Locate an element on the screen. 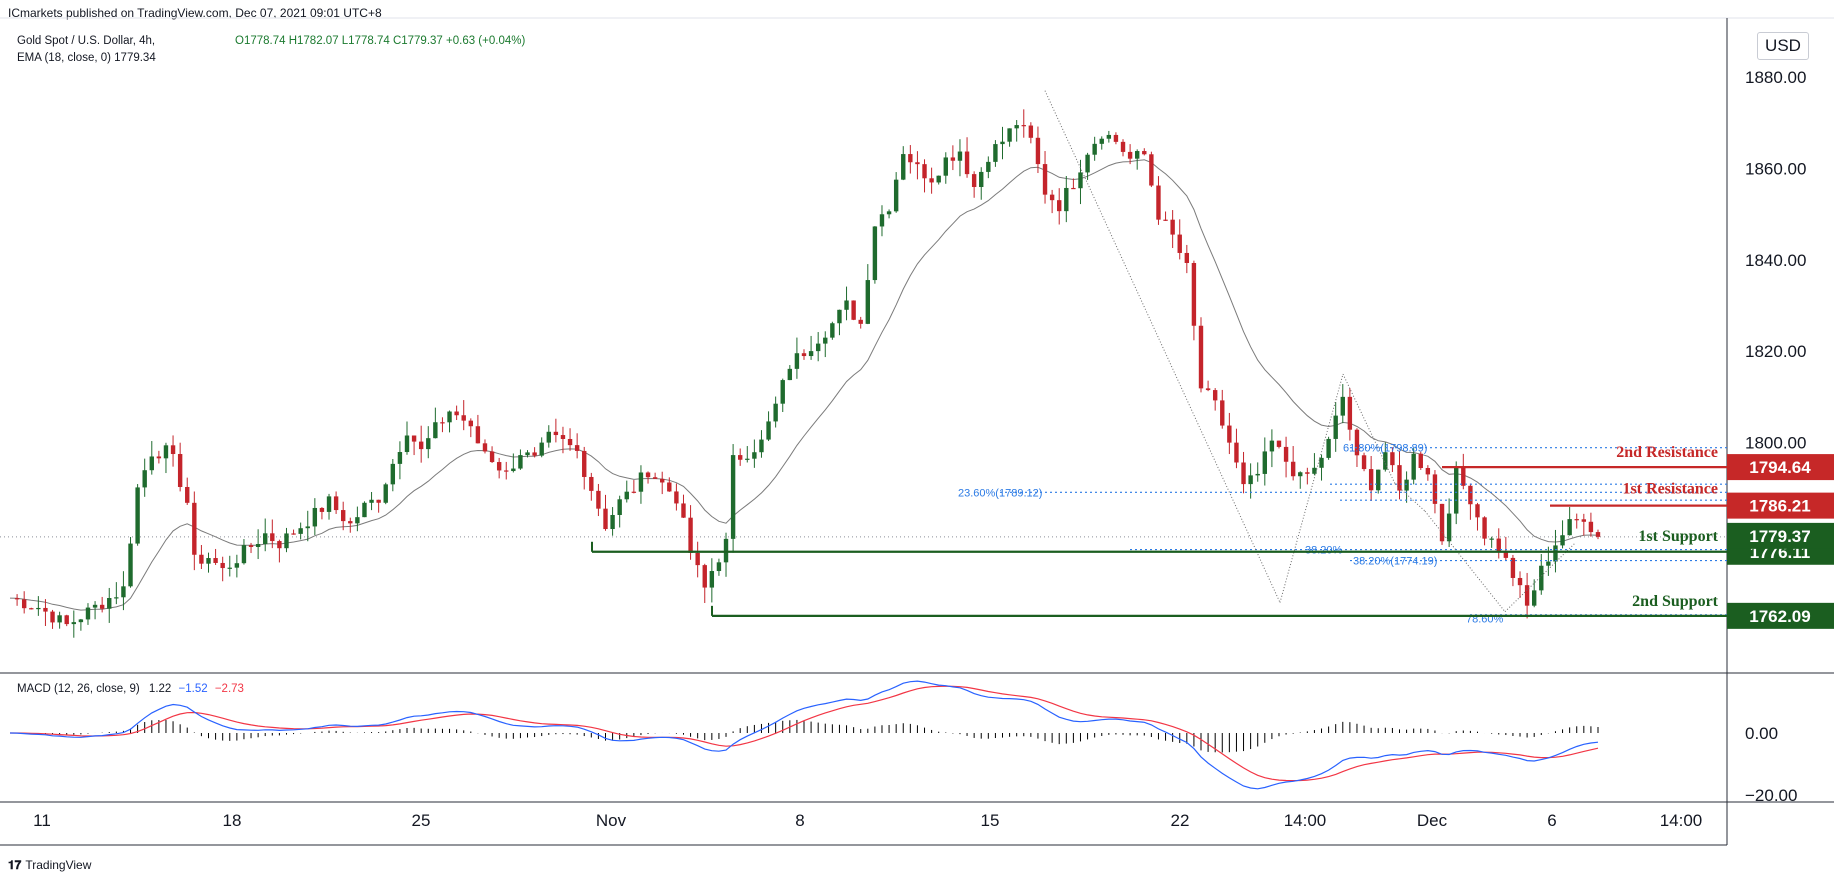 This screenshot has width=1834, height=878. price-axis: 1800.00 1820.00 1840.00 1860.00 1880.00 is located at coordinates (1775, 260).